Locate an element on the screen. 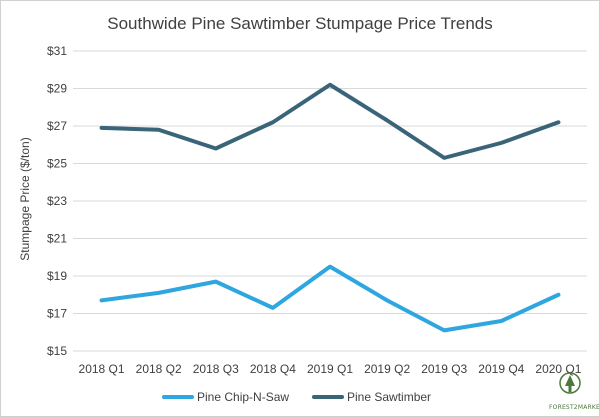 This screenshot has height=417, width=600. y-tick-label: $17 is located at coordinates (57, 314).